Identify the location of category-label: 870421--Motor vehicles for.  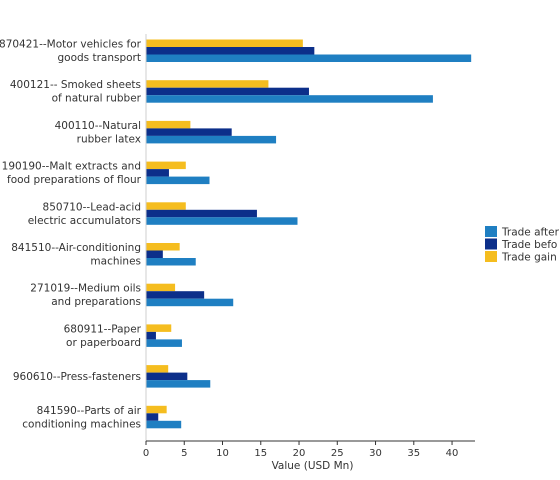
(71, 45).